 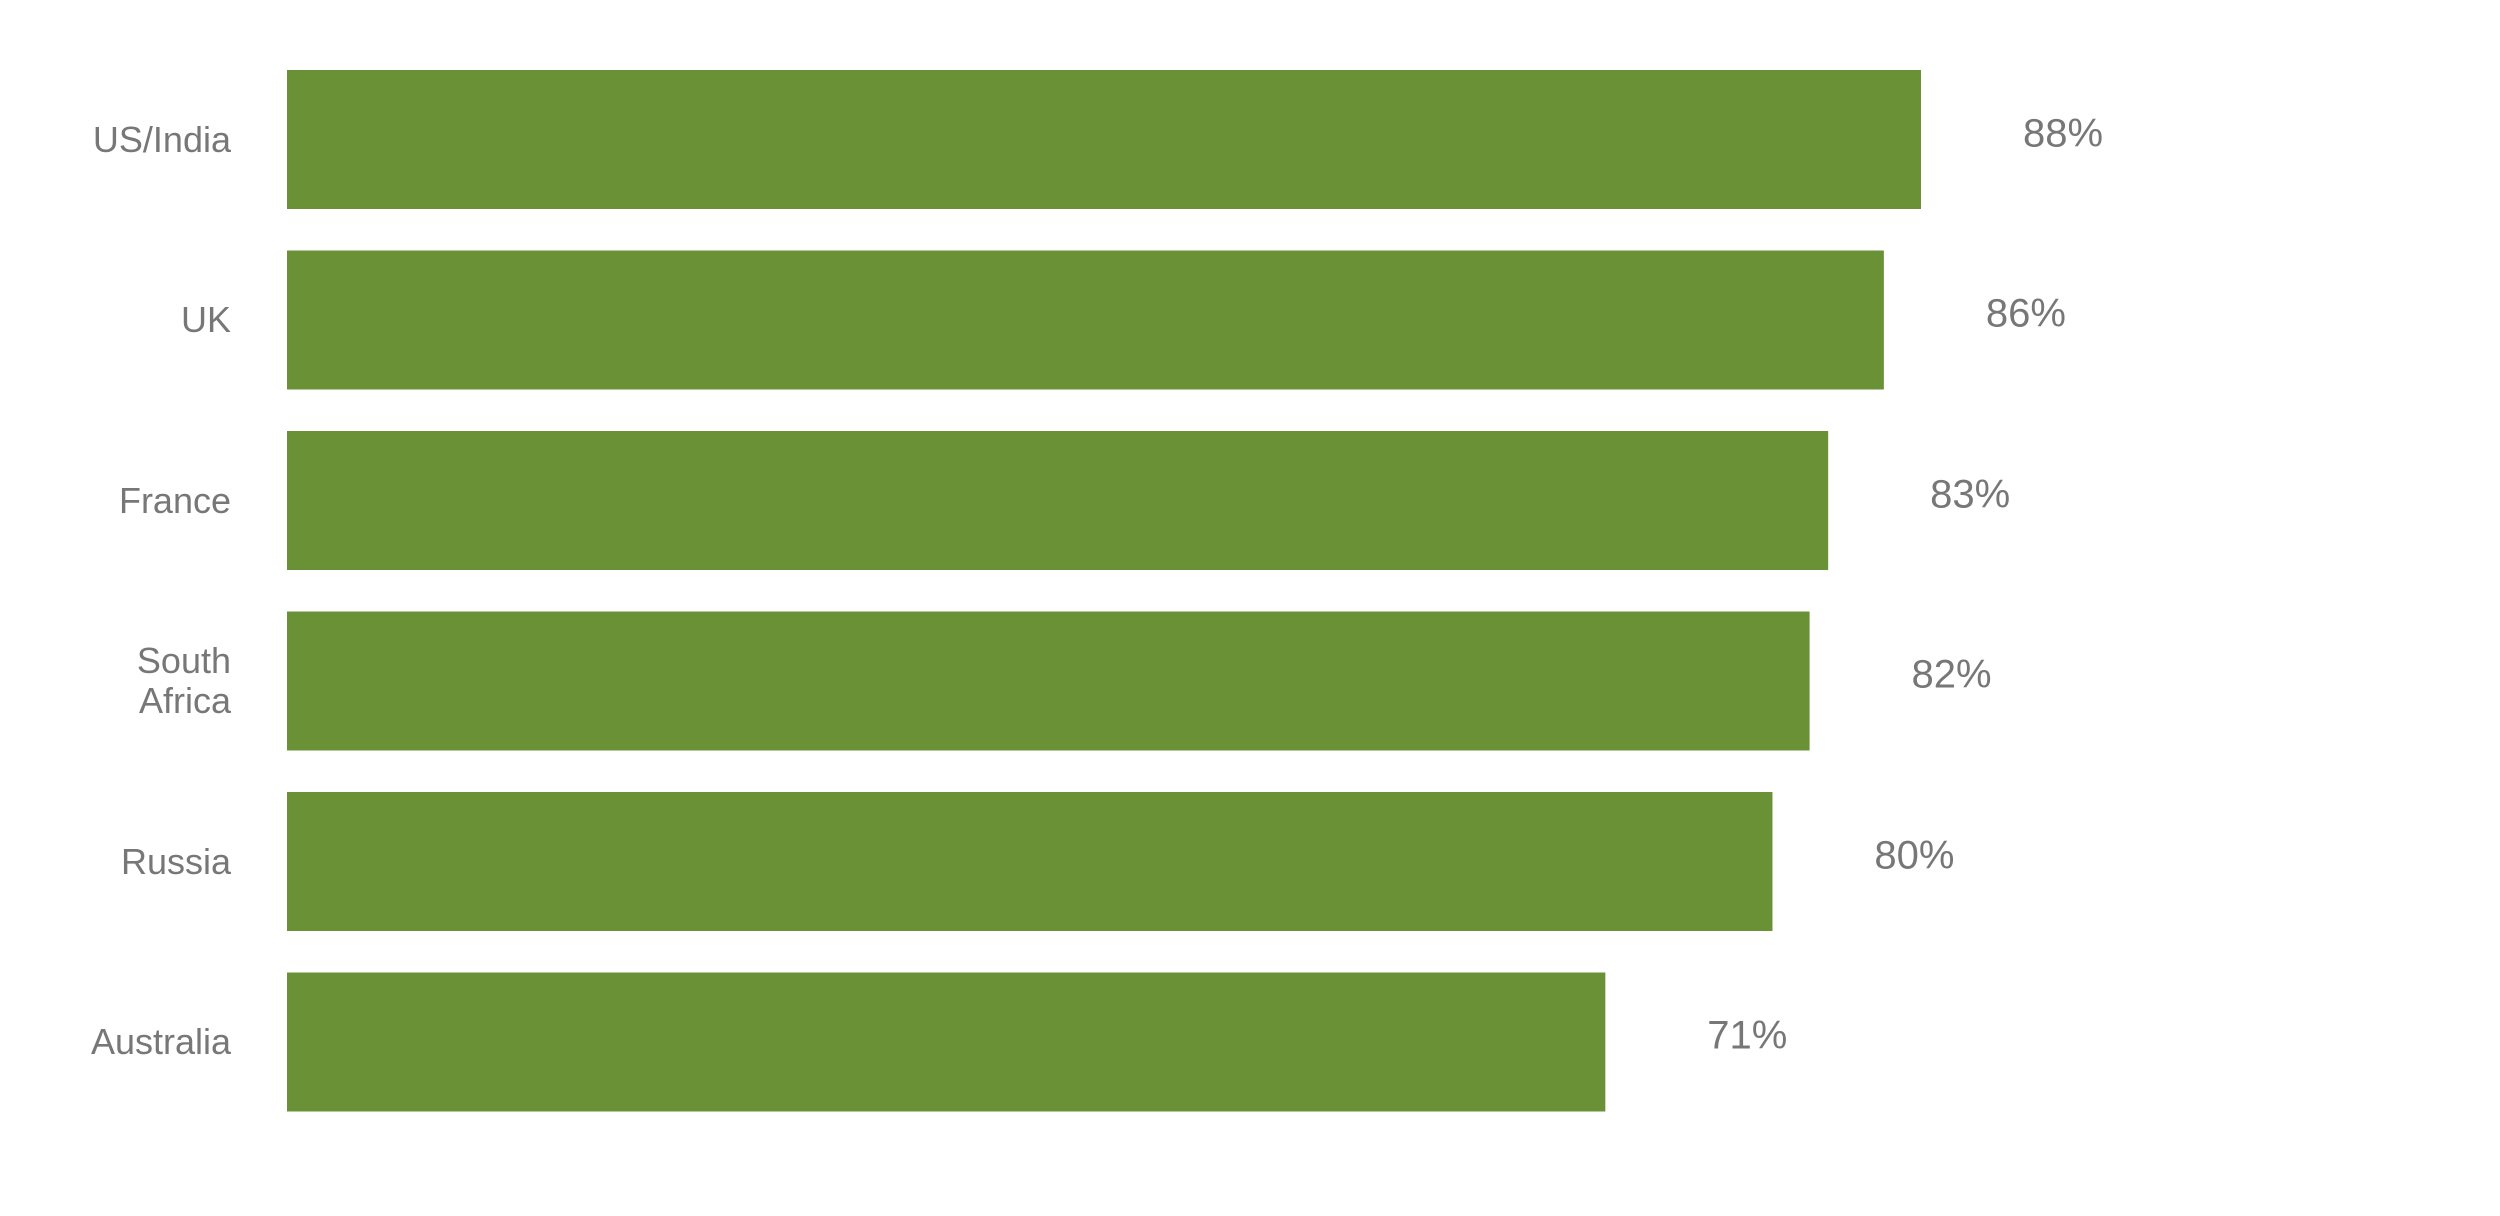 I want to click on category-label: Australia, so click(x=160, y=1042).